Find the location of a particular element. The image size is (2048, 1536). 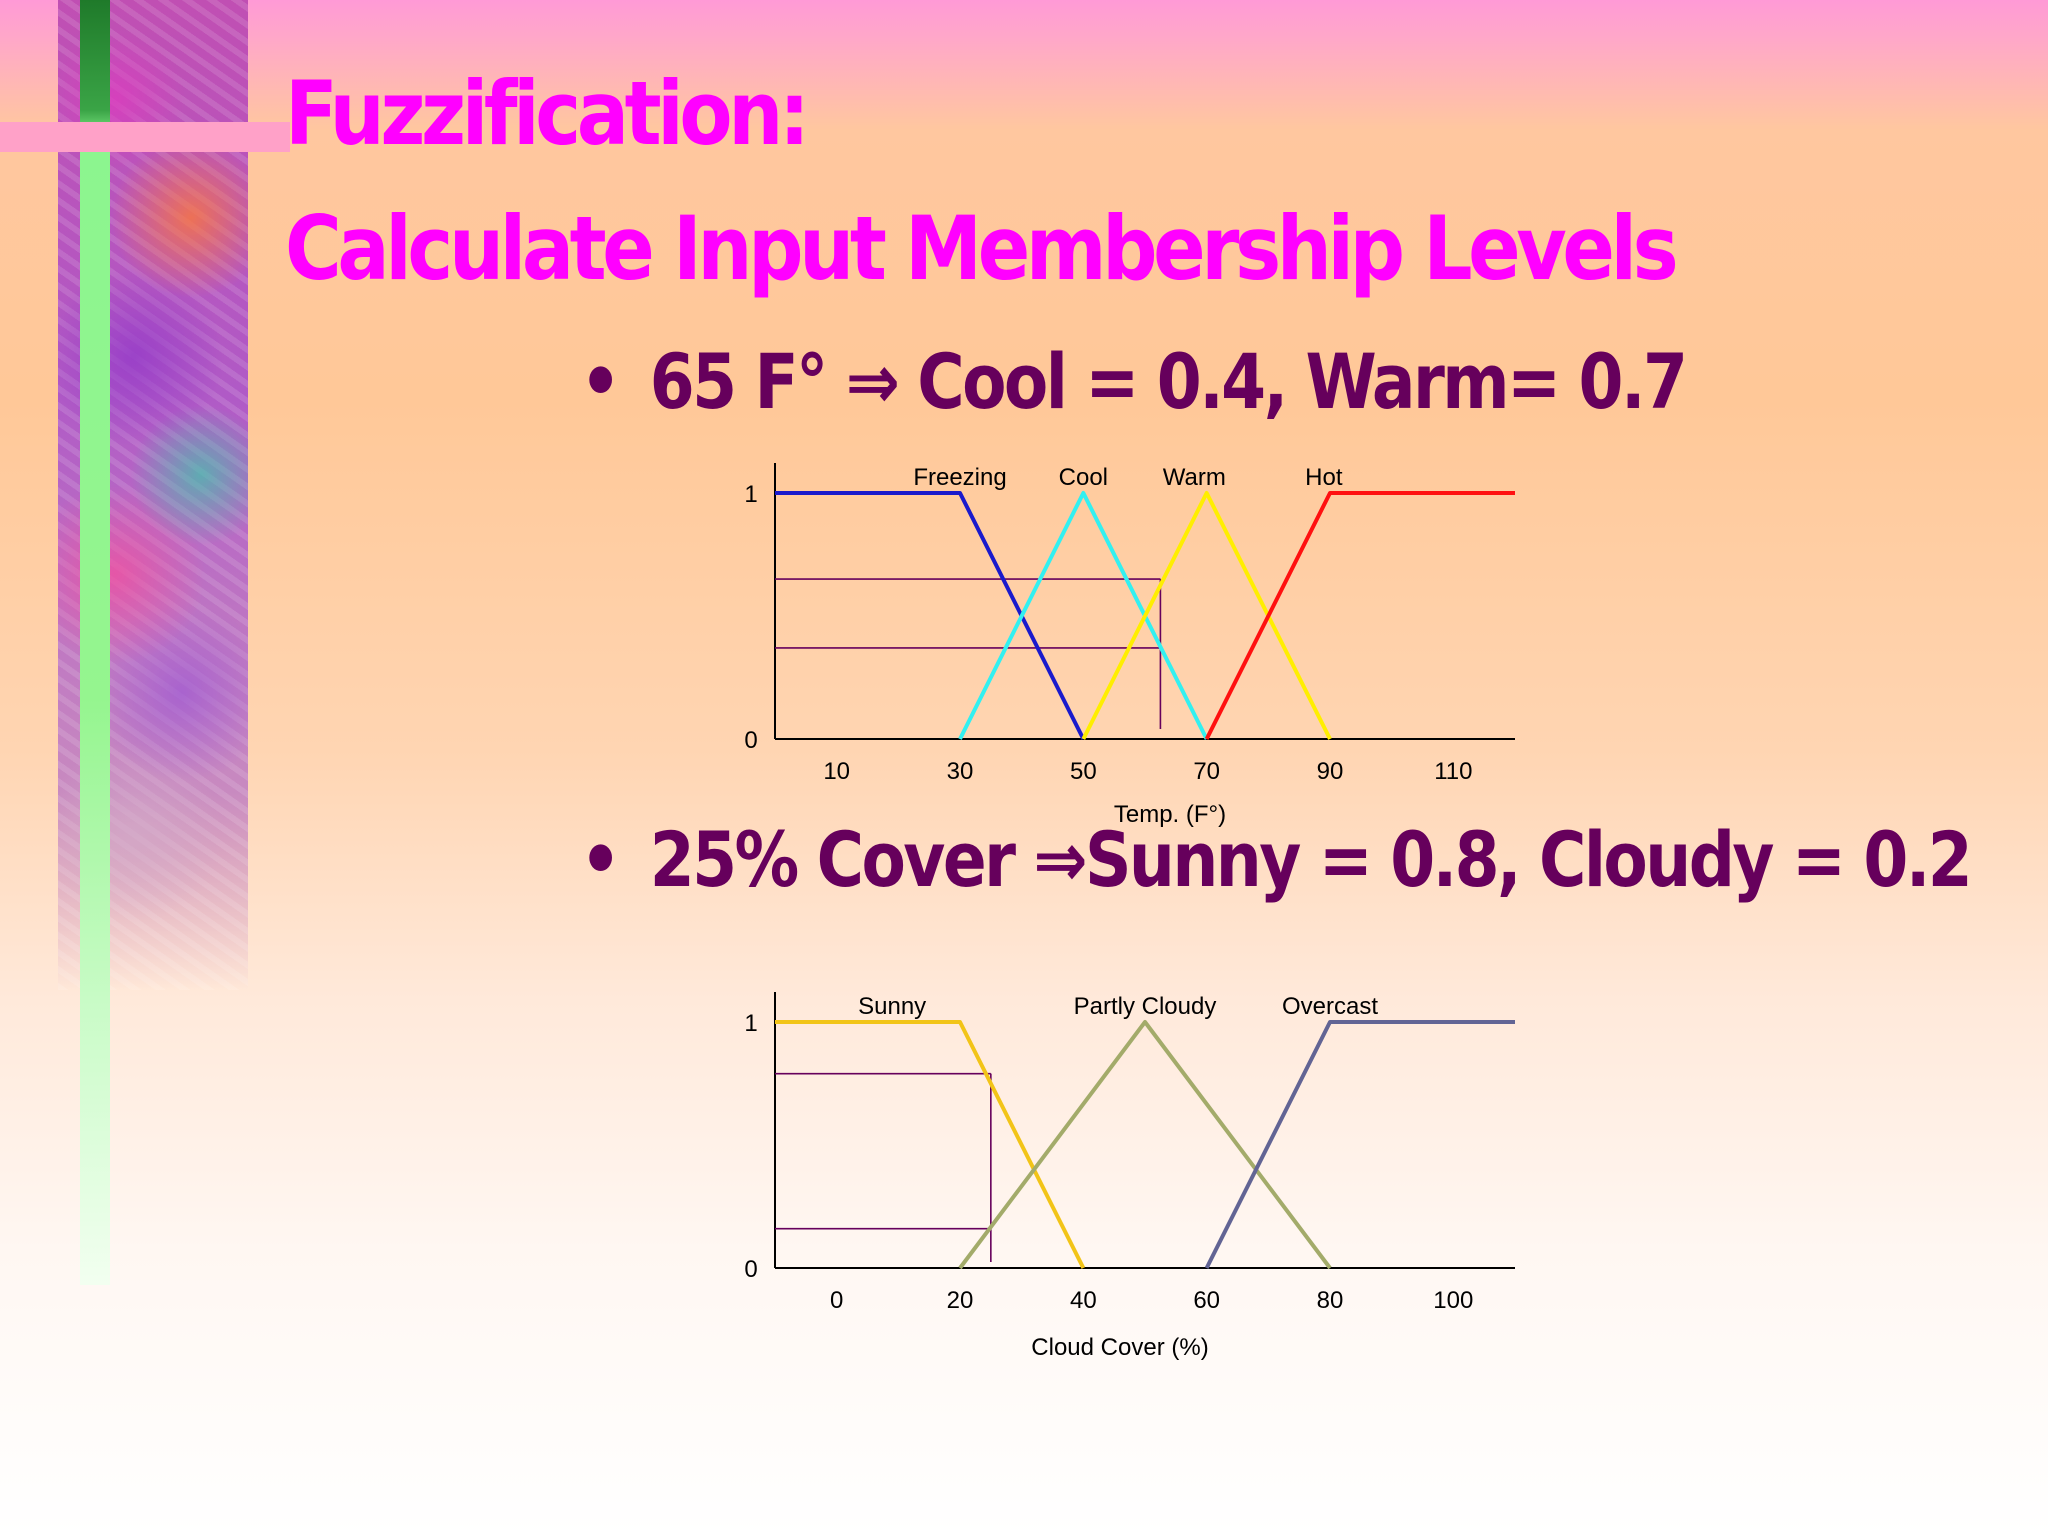

x-axis-label: Cloud Cover (%) is located at coordinates (1119, 1347).